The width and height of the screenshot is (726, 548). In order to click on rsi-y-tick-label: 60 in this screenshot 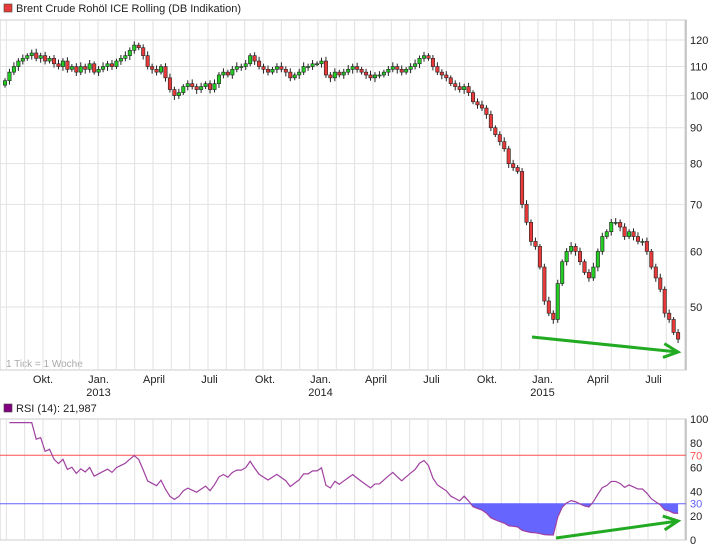, I will do `click(696, 468)`.